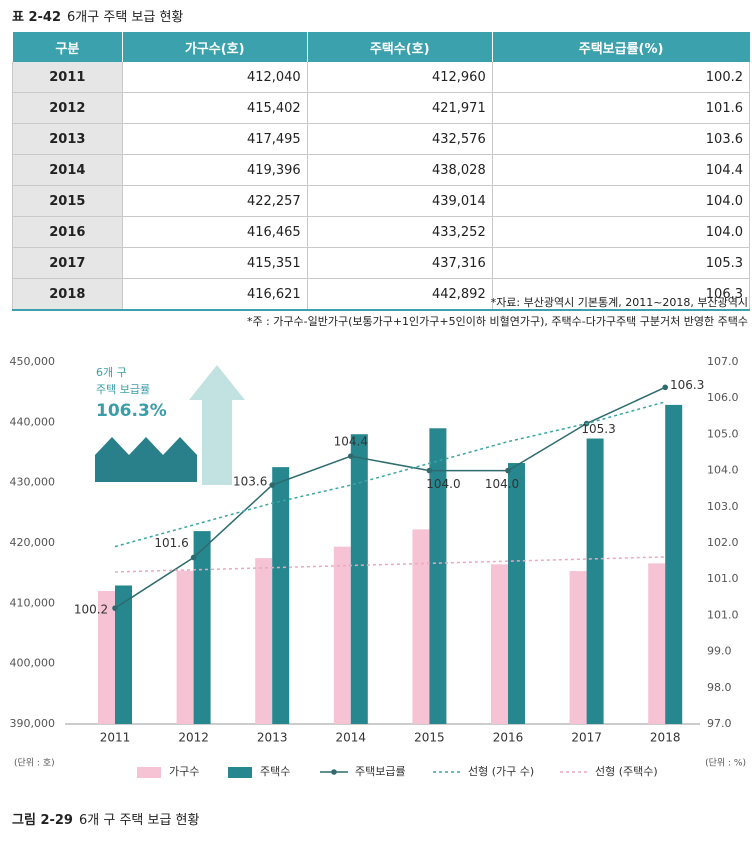 This screenshot has height=846, width=752. I want to click on cell: 103.6, so click(621, 139).